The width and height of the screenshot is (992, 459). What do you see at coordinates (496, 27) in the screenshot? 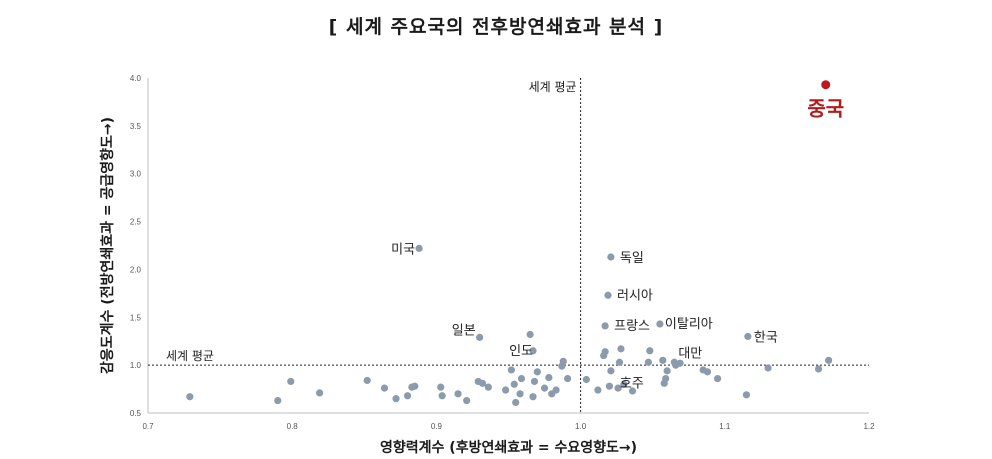
I see `chart-title: [ 세계 주요국의 전후방연쇄효과 분석 ]` at bounding box center [496, 27].